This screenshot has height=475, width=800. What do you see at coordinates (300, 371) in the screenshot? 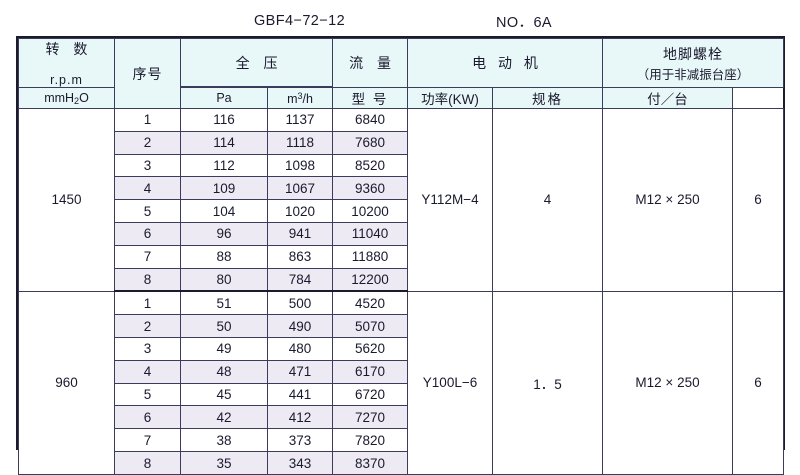
I see `cell-pa: 471` at bounding box center [300, 371].